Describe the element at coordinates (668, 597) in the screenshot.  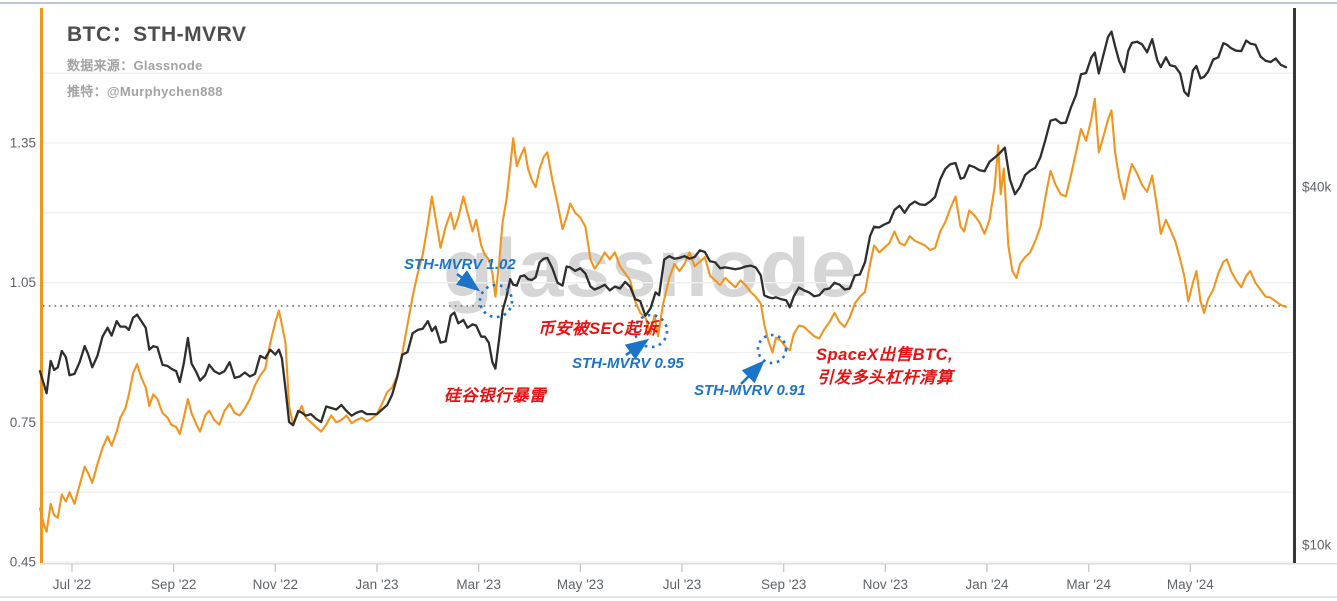
I see `bottom-border` at that location.